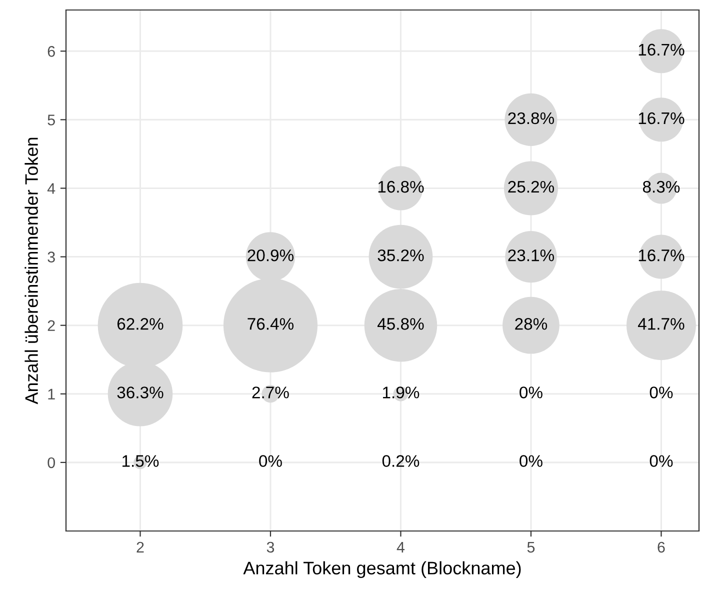  I want to click on annotation: 8.3%, so click(661, 186).